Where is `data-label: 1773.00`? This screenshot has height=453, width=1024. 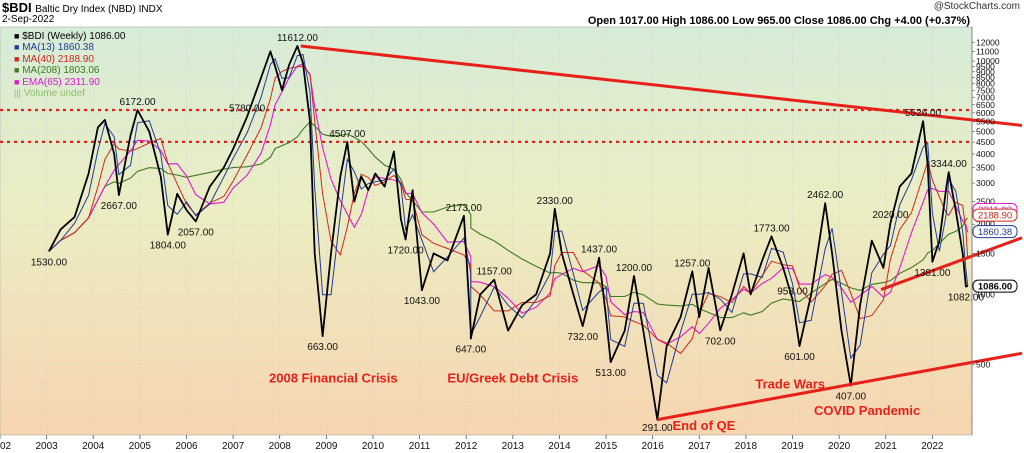
data-label: 1773.00 is located at coordinates (771, 228).